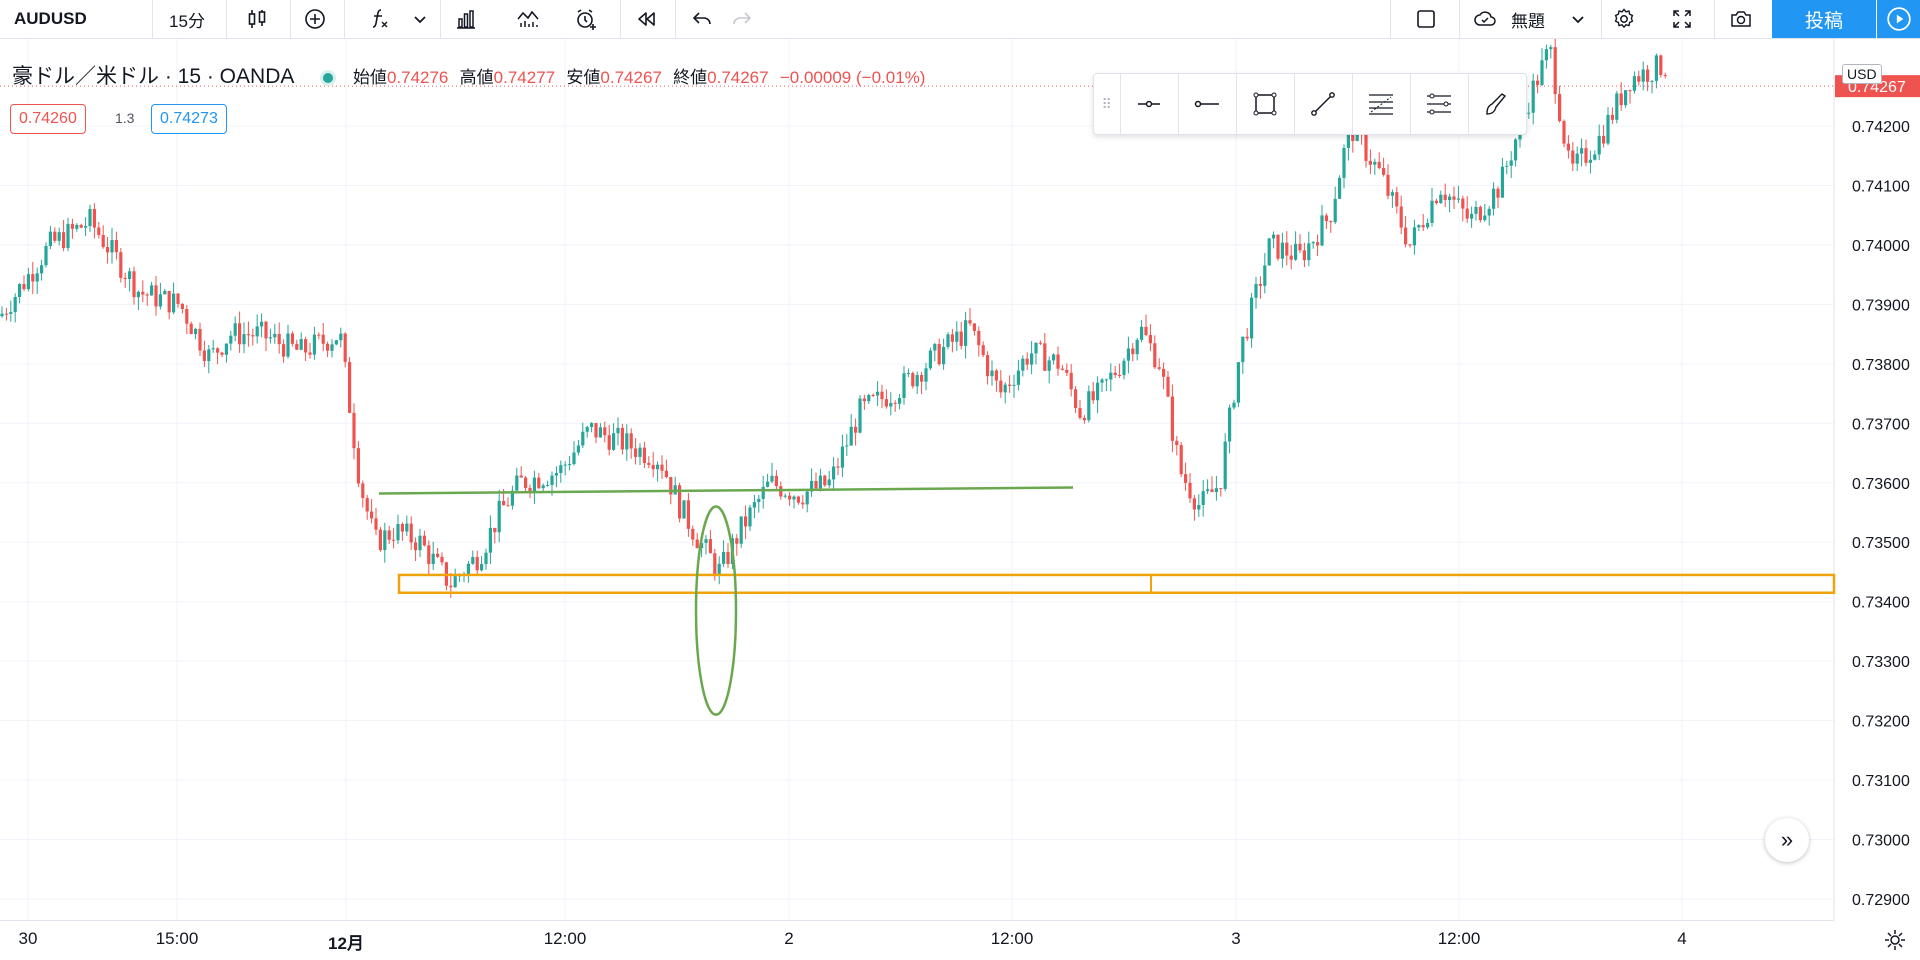 Image resolution: width=1920 pixels, height=960 pixels. What do you see at coordinates (315, 19) in the screenshot?
I see `compare-add-icon` at bounding box center [315, 19].